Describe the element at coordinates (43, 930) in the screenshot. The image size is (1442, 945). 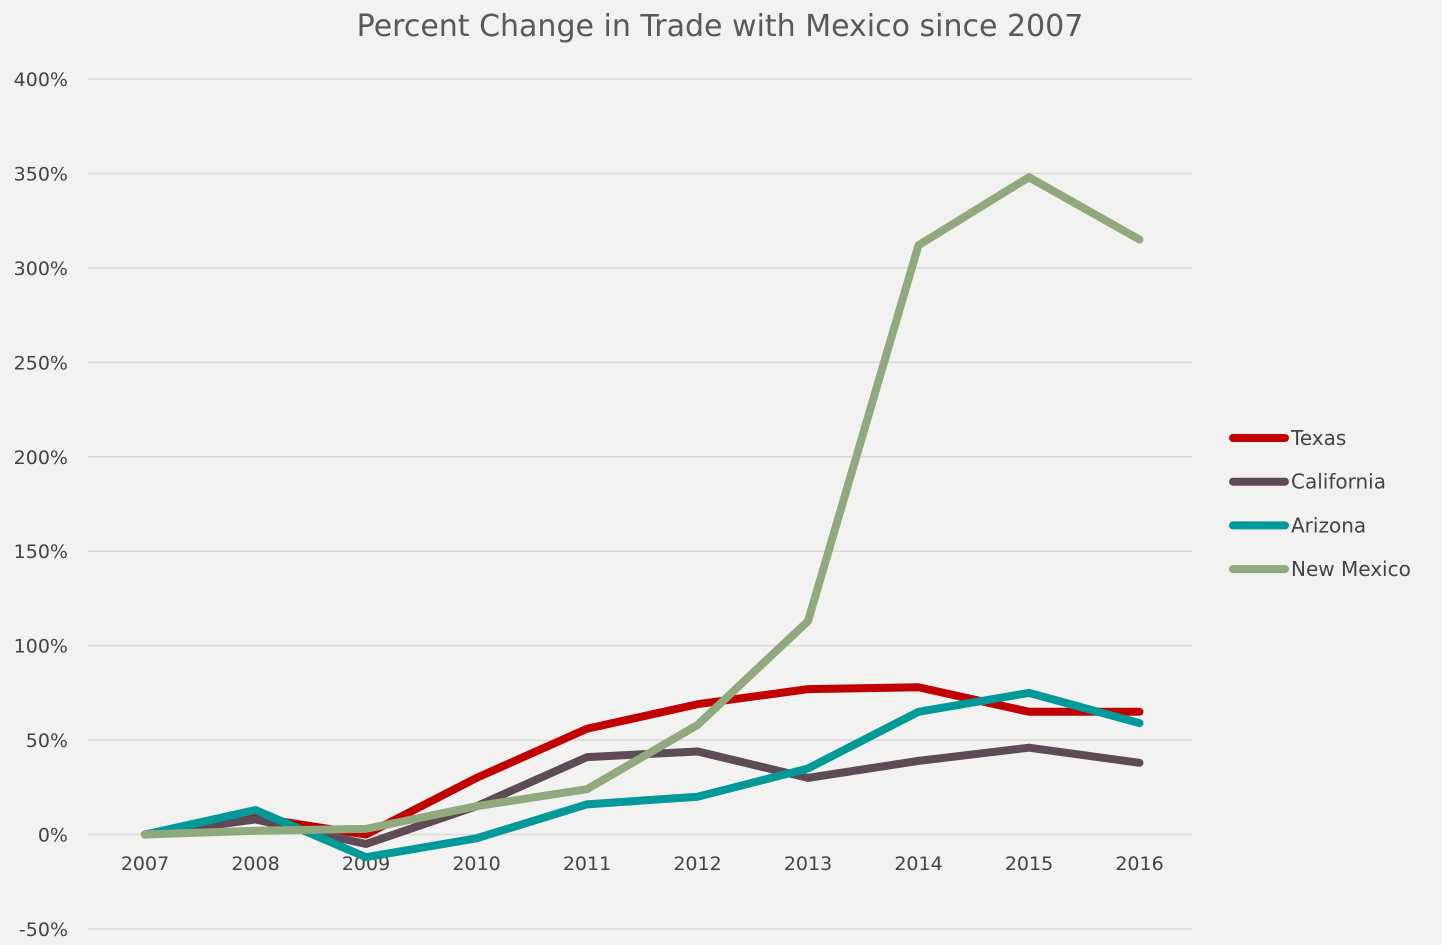
I see `y-tick-label: -50%` at that location.